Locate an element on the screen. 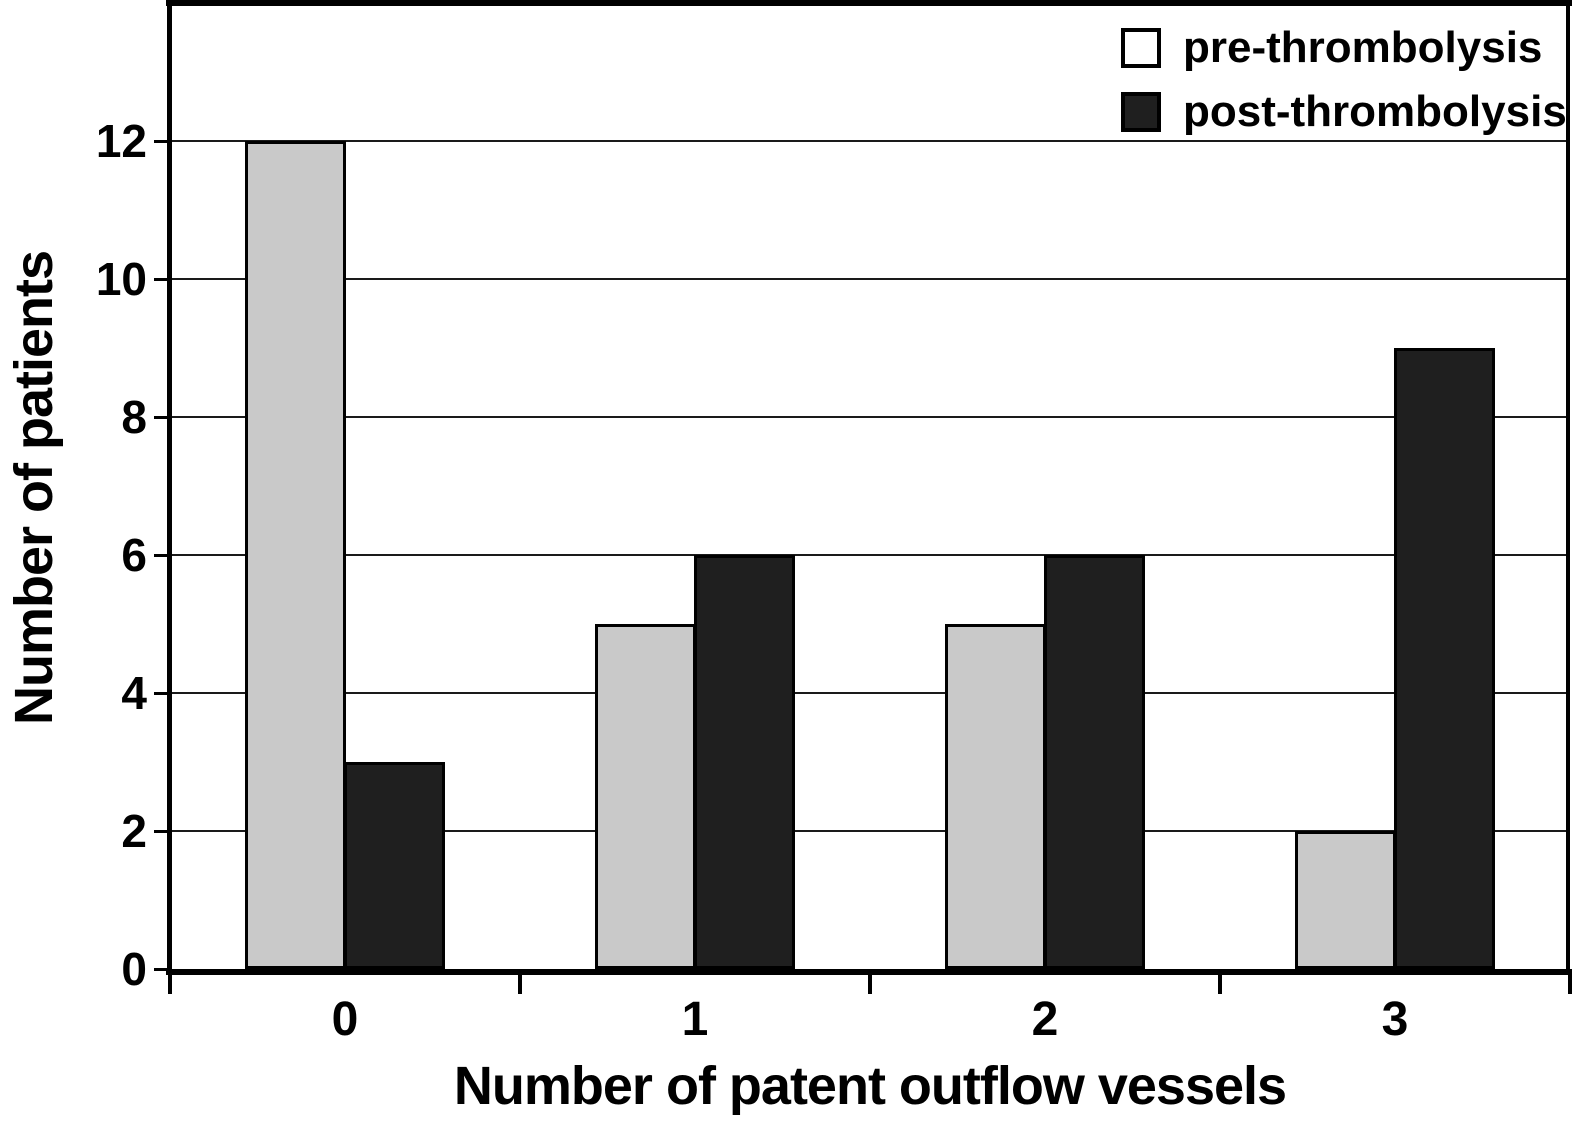 The image size is (1578, 1133). legend: pre-thrombolysis post-thrombolysis is located at coordinates (1344, 86).